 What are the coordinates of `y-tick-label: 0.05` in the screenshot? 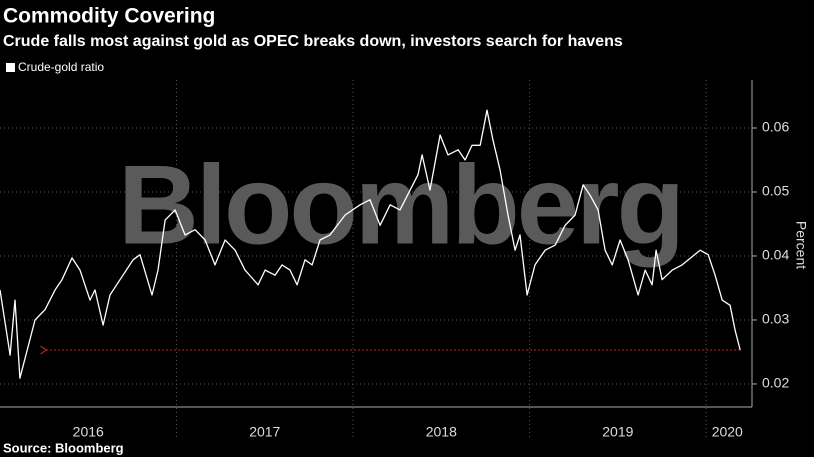 It's located at (775, 191).